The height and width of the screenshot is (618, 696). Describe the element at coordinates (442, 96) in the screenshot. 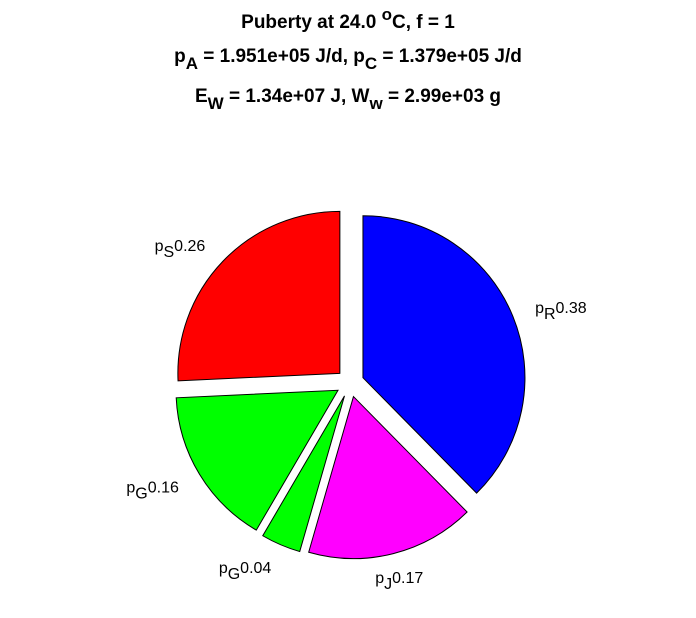

I see `title-part: = 2.99e+03 g` at that location.